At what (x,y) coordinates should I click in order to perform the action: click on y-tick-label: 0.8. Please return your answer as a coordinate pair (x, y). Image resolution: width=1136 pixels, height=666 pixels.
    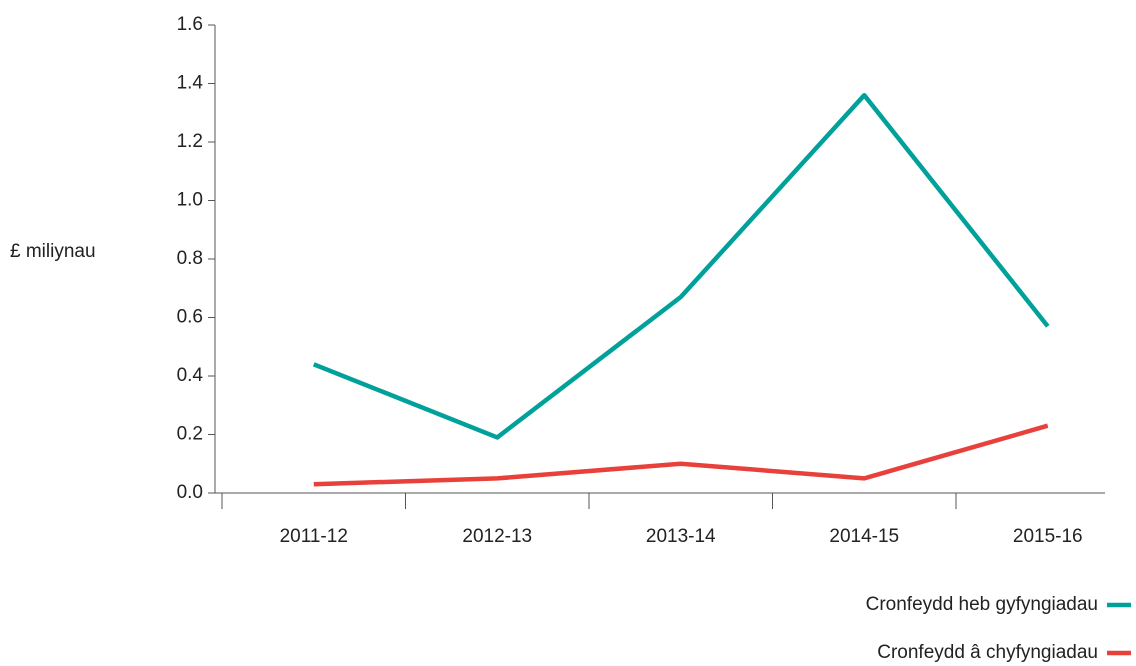
    Looking at the image, I should click on (190, 258).